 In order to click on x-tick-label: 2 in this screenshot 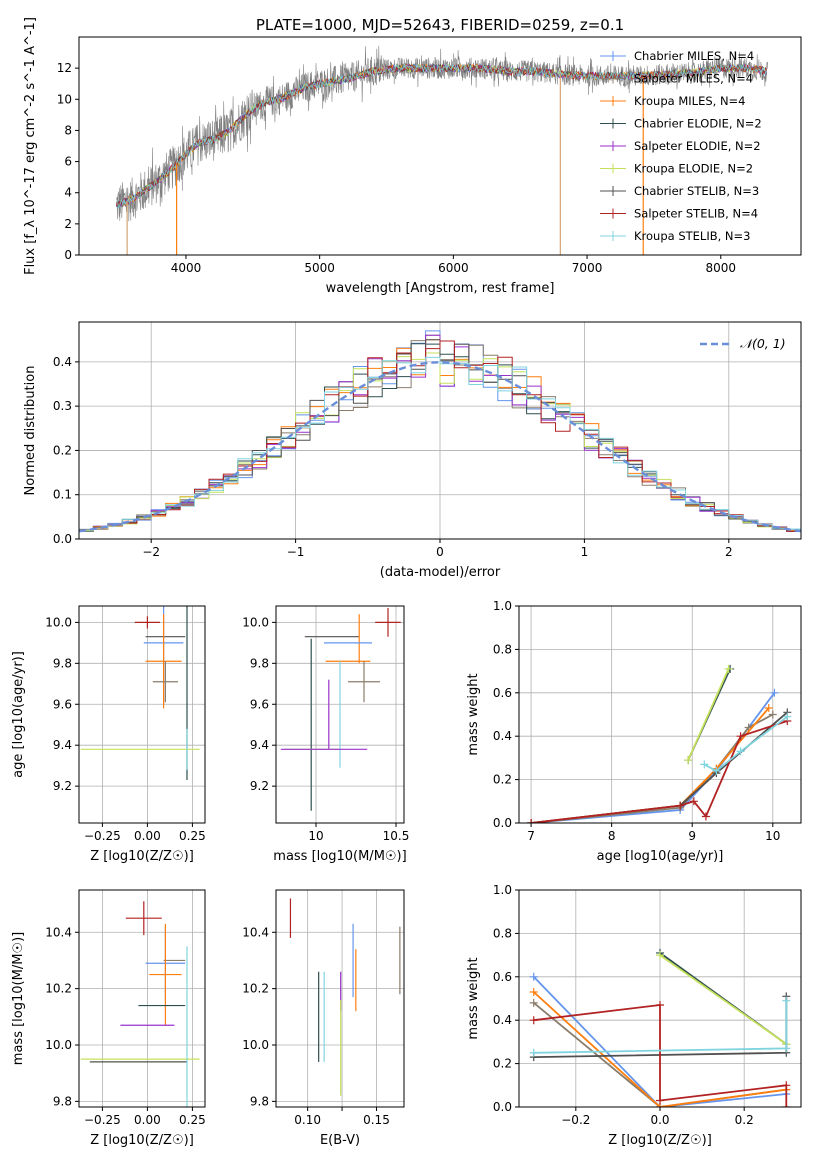, I will do `click(729, 552)`.